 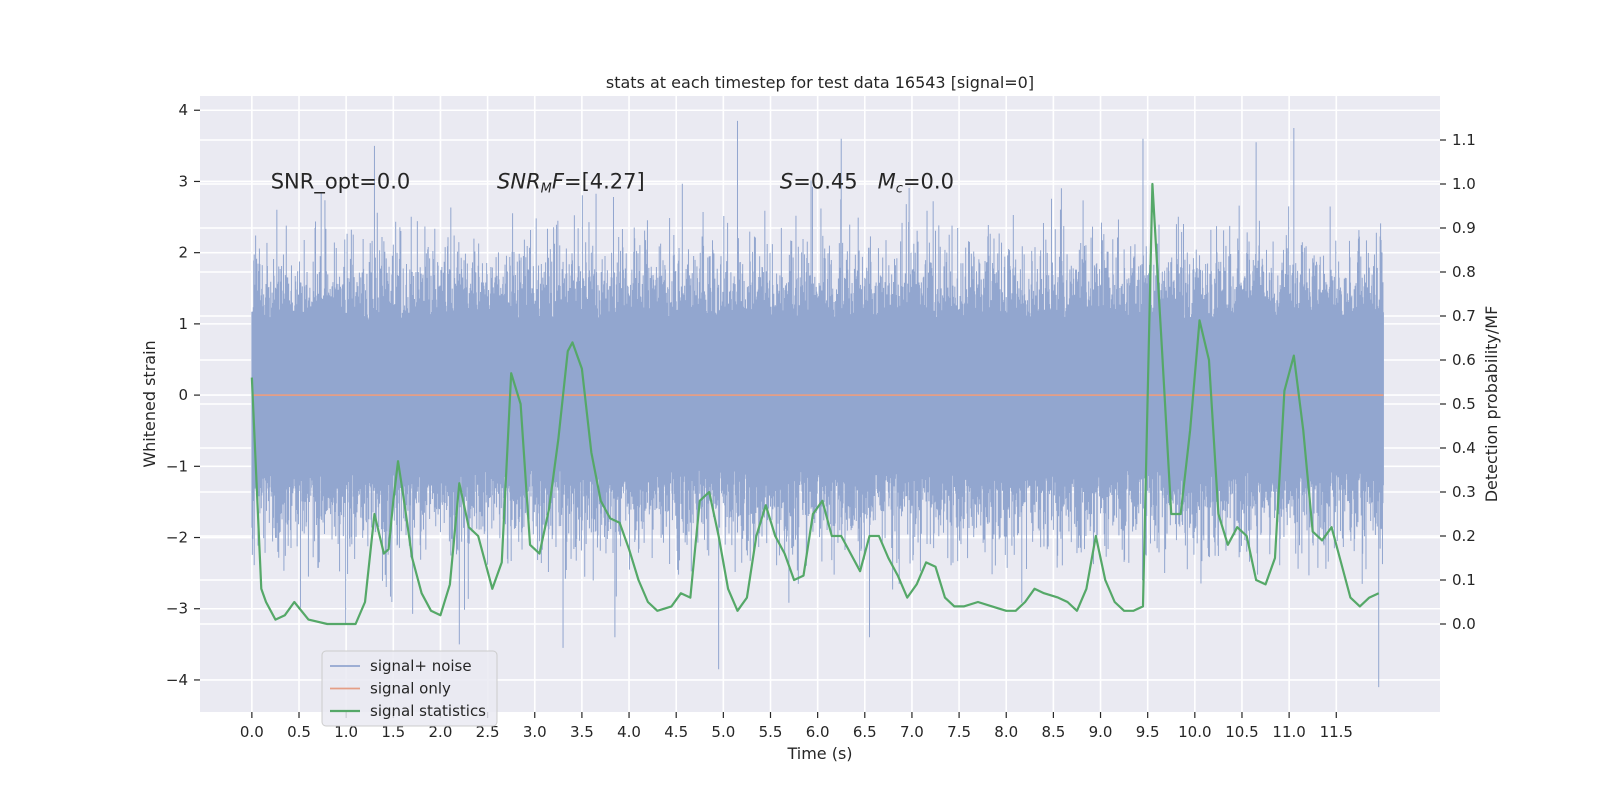 I want to click on x-tick-label: 0.0, so click(x=252, y=732).